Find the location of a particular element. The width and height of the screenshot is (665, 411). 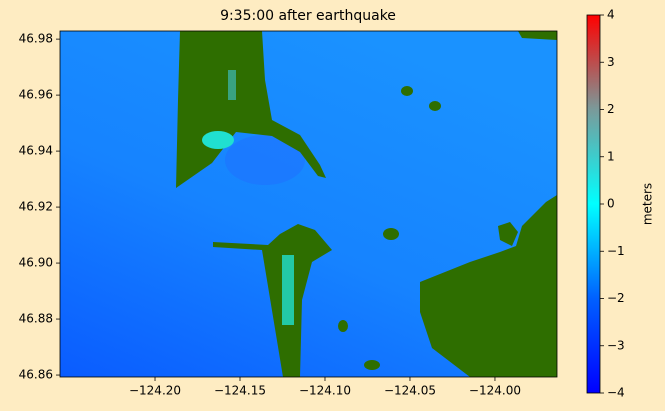

colorbar-tick-label: −4 is located at coordinates (616, 393).